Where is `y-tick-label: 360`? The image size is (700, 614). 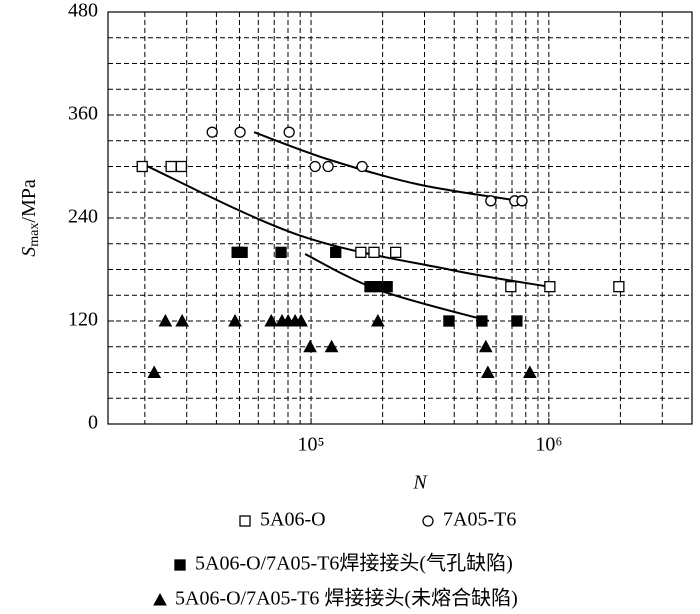
y-tick-label: 360 is located at coordinates (83, 114).